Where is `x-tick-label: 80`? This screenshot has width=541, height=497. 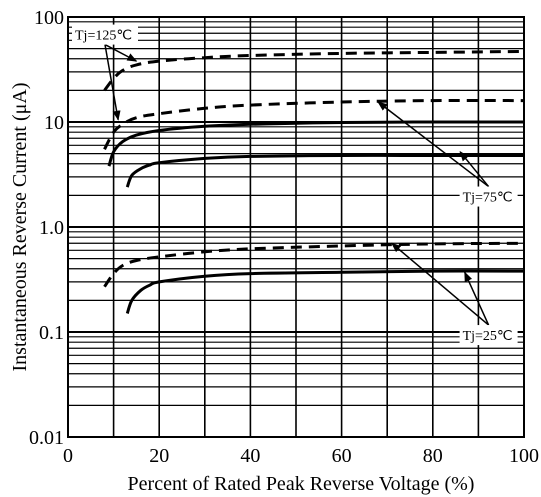 x-tick-label: 80 is located at coordinates (433, 456).